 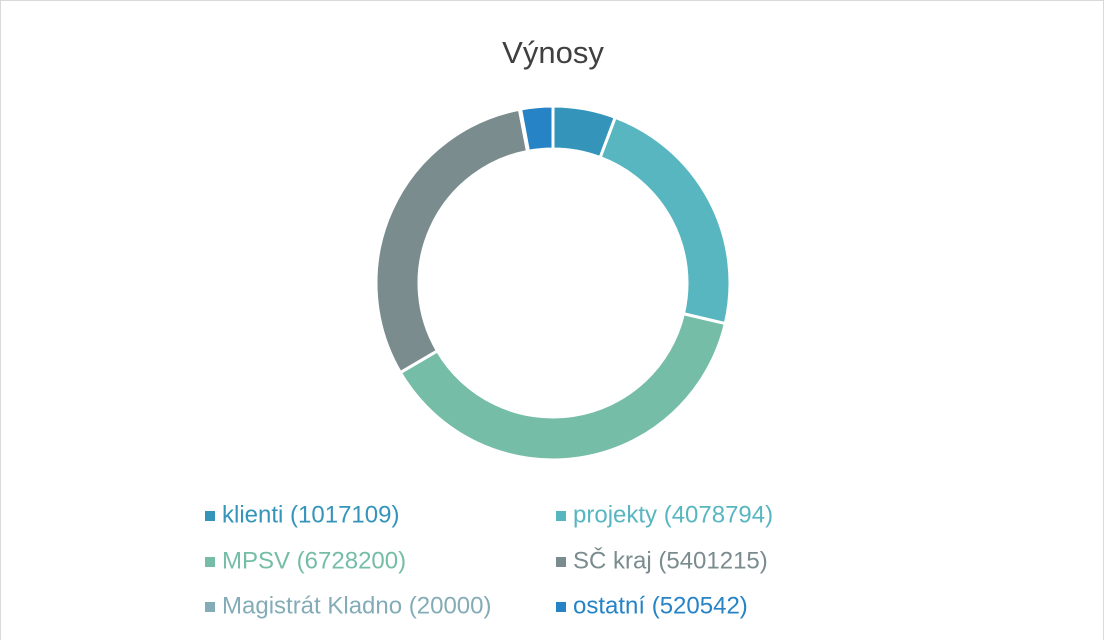 What do you see at coordinates (536, 129) in the screenshot?
I see `donut-segment` at bounding box center [536, 129].